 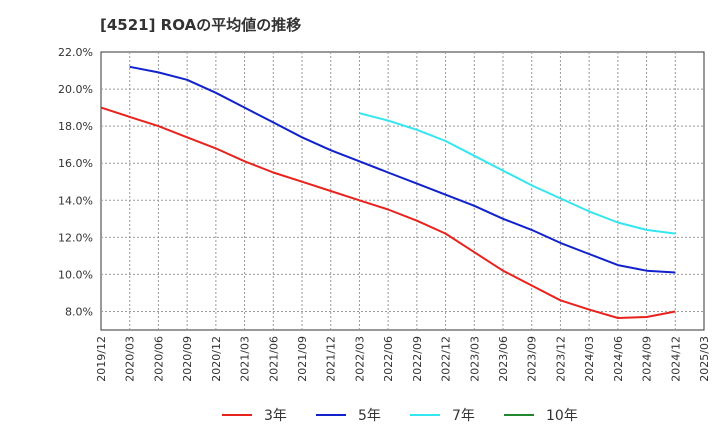 I want to click on x-tick-label: 2020/09, so click(x=187, y=359).